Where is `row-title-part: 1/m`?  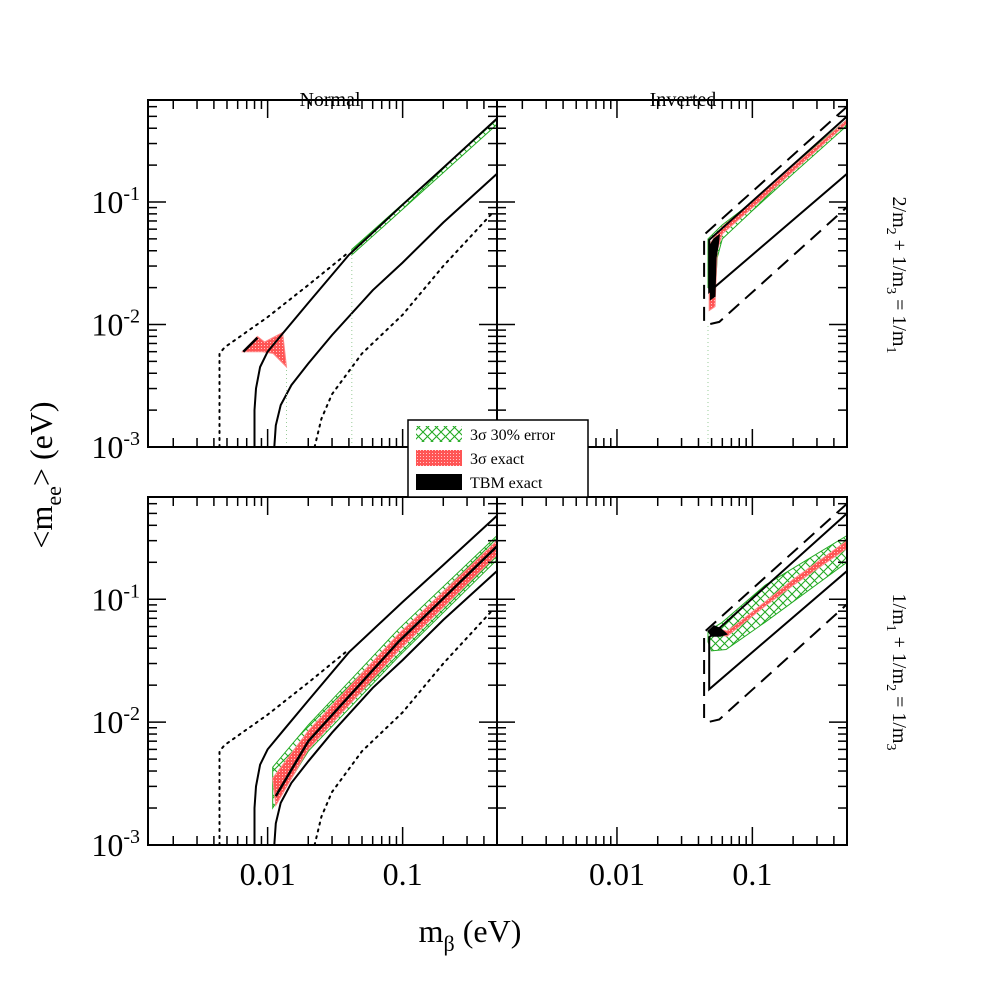
row-title-part: 1/m is located at coordinates (899, 610).